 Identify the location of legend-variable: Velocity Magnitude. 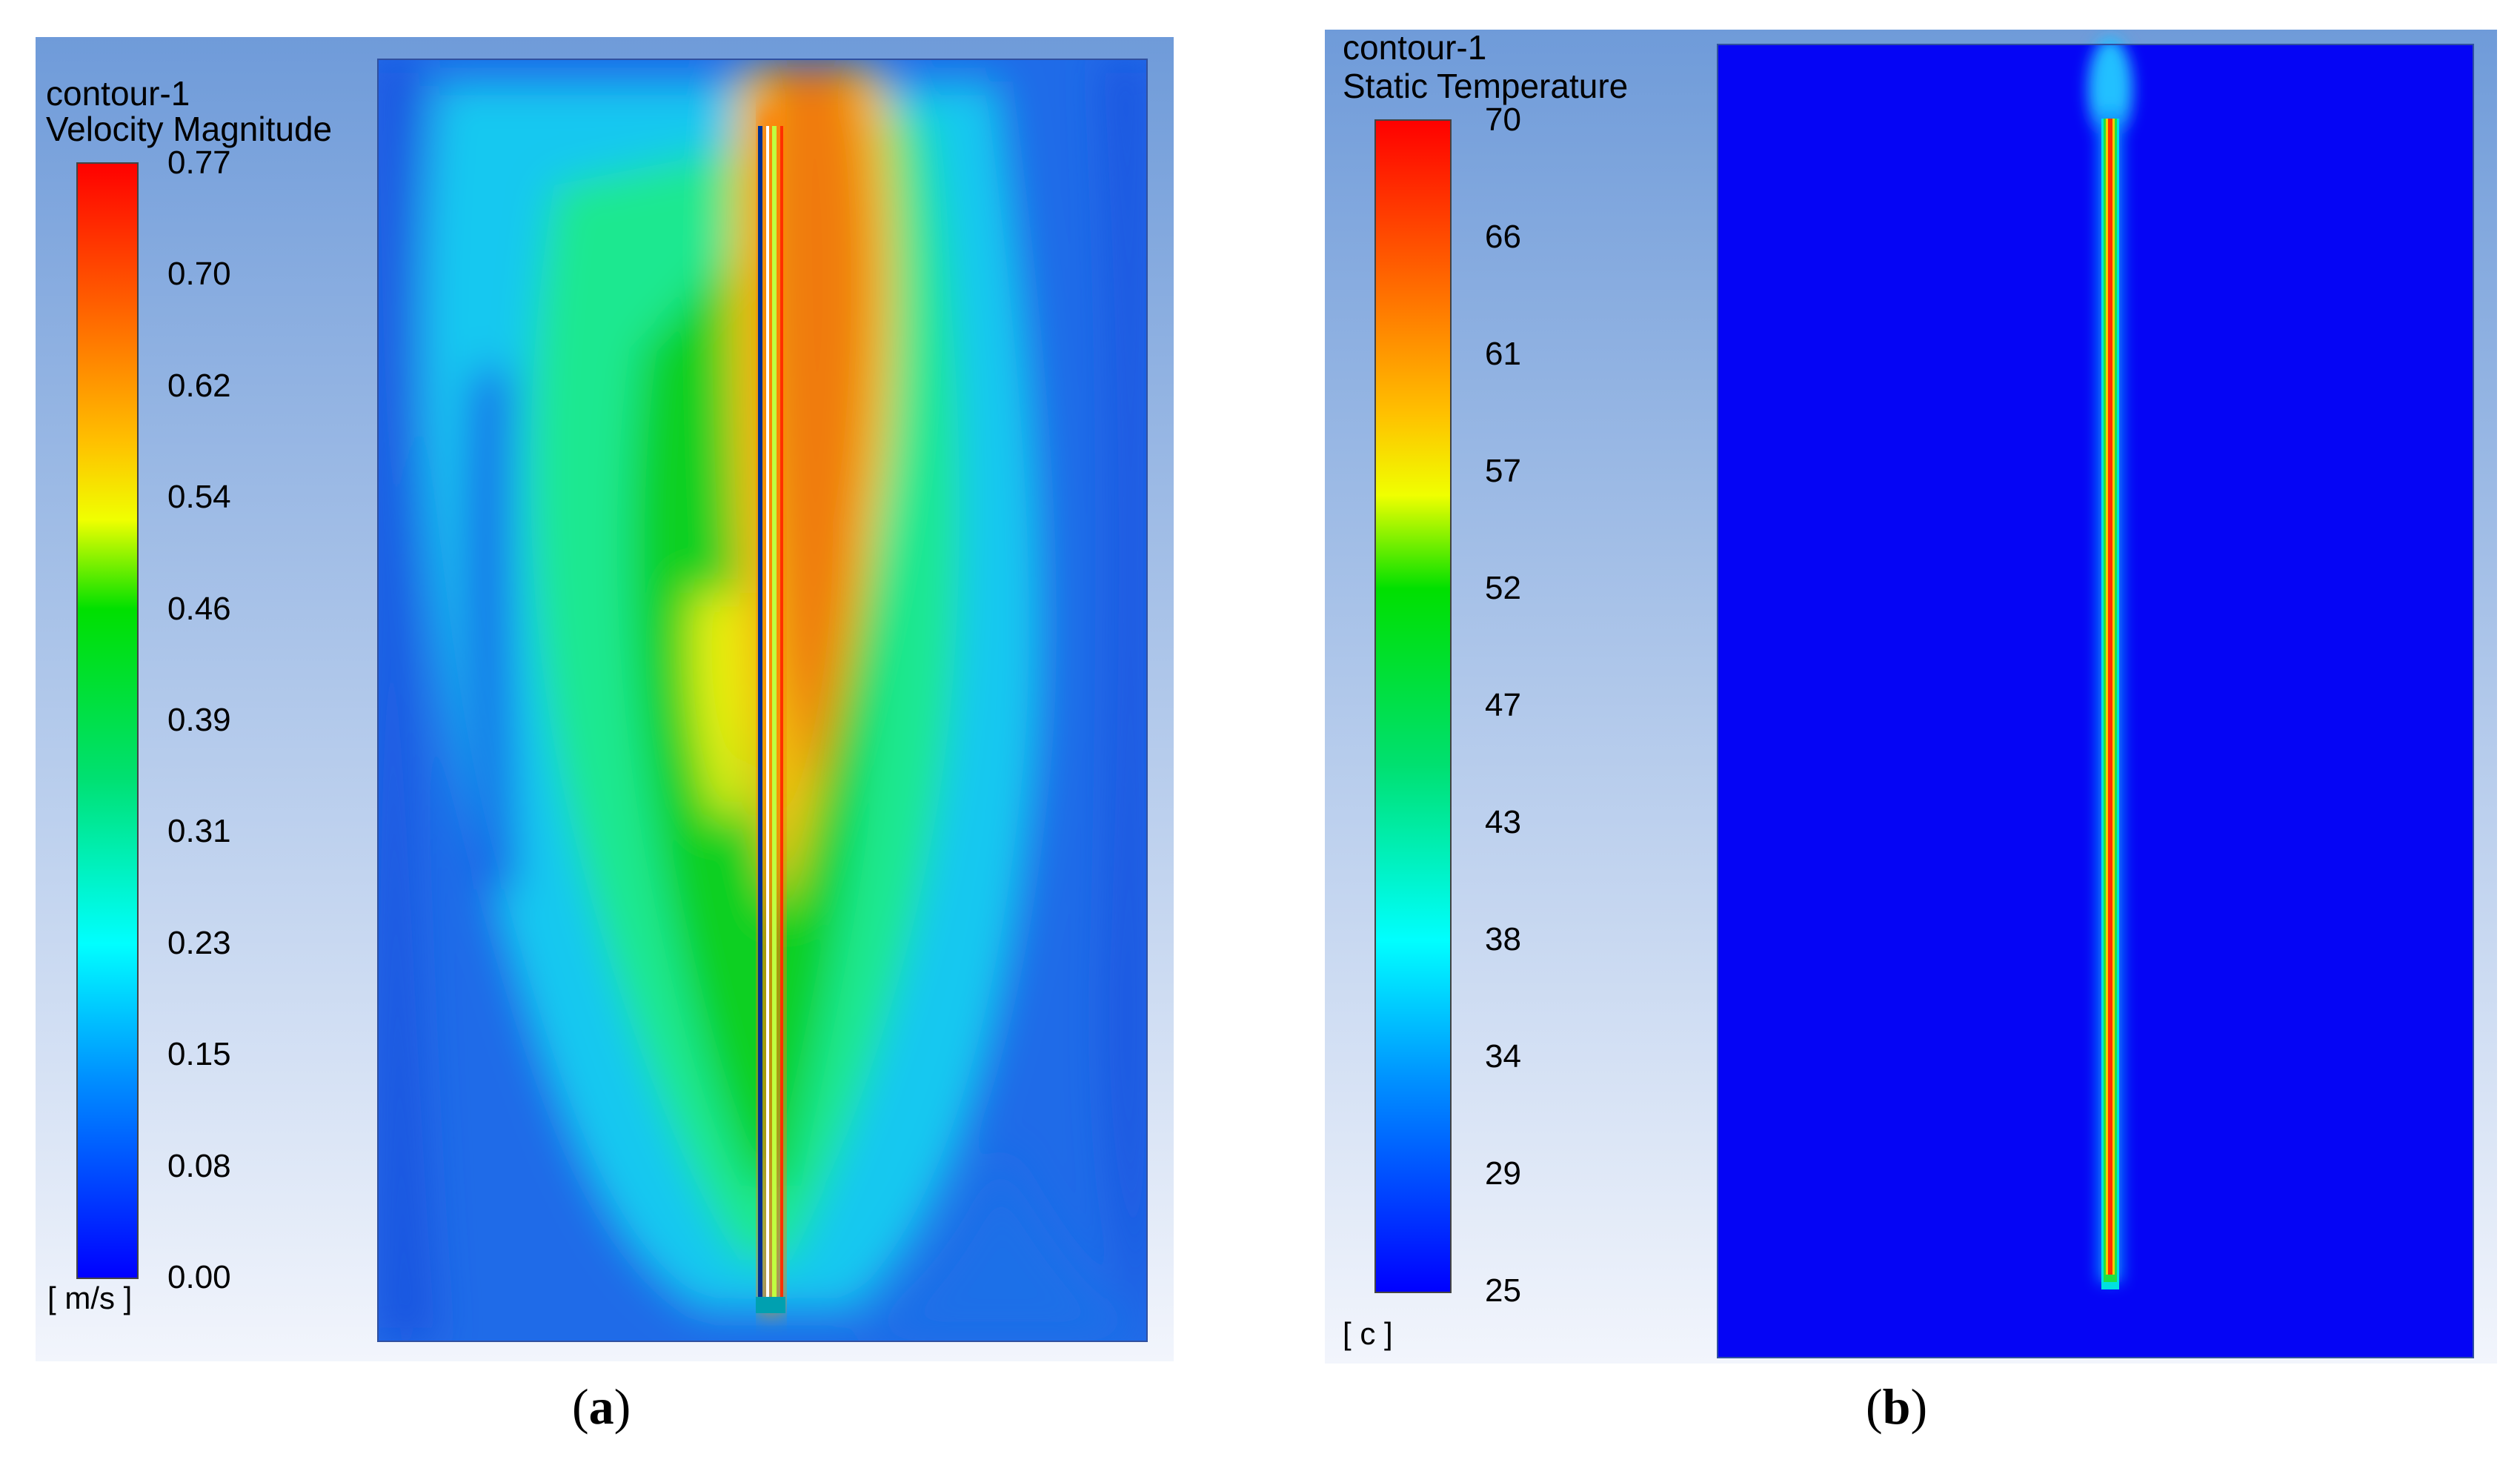
(189, 129).